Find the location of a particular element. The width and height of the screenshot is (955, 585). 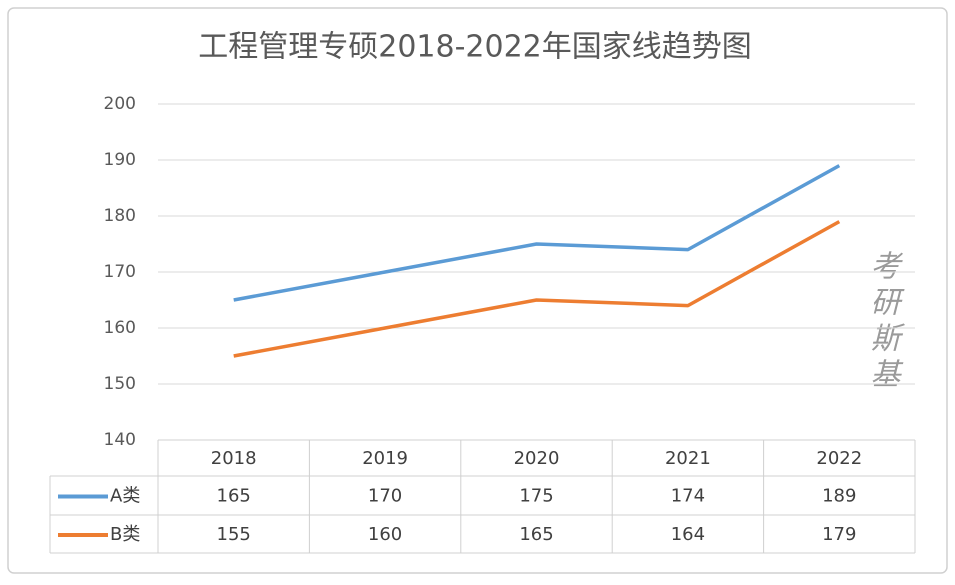

y-tick-label: 200 is located at coordinates (120, 104).